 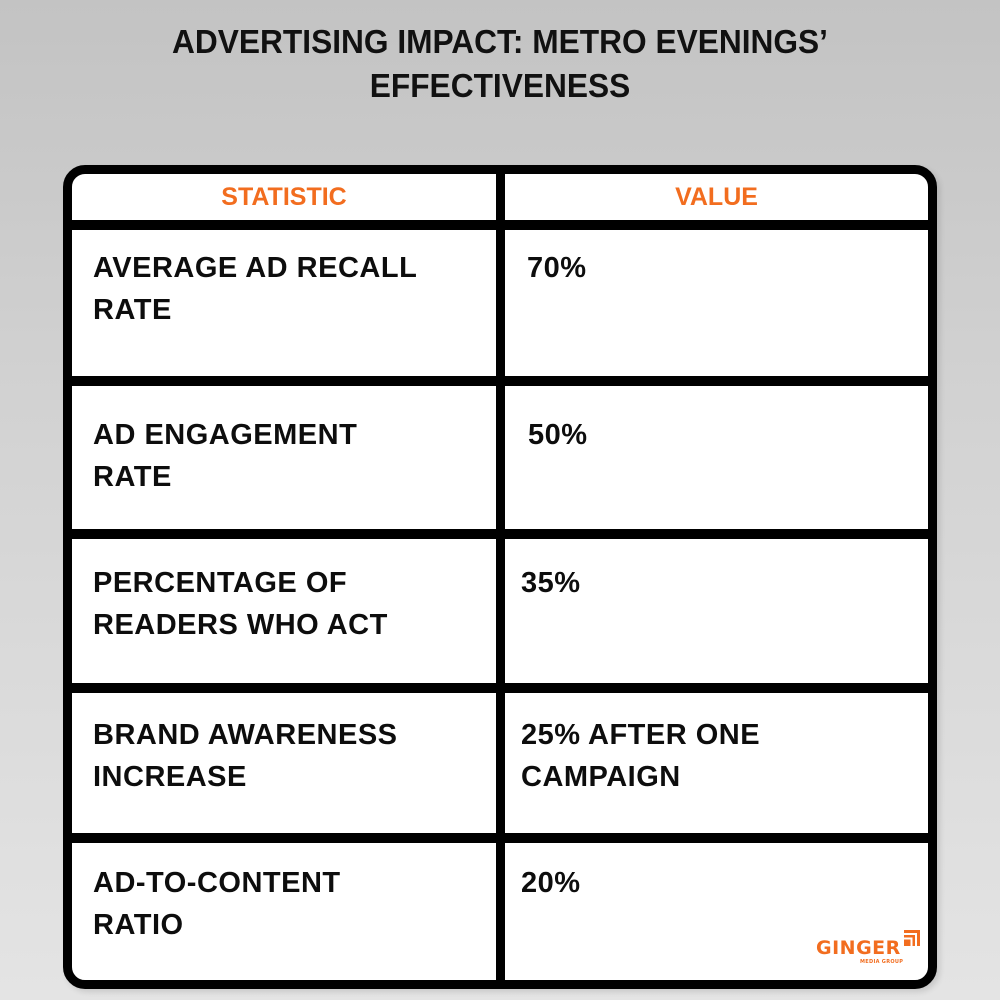 I want to click on table-row-1-statistic: AVERAGE AD RECALL RATE, so click(x=255, y=289).